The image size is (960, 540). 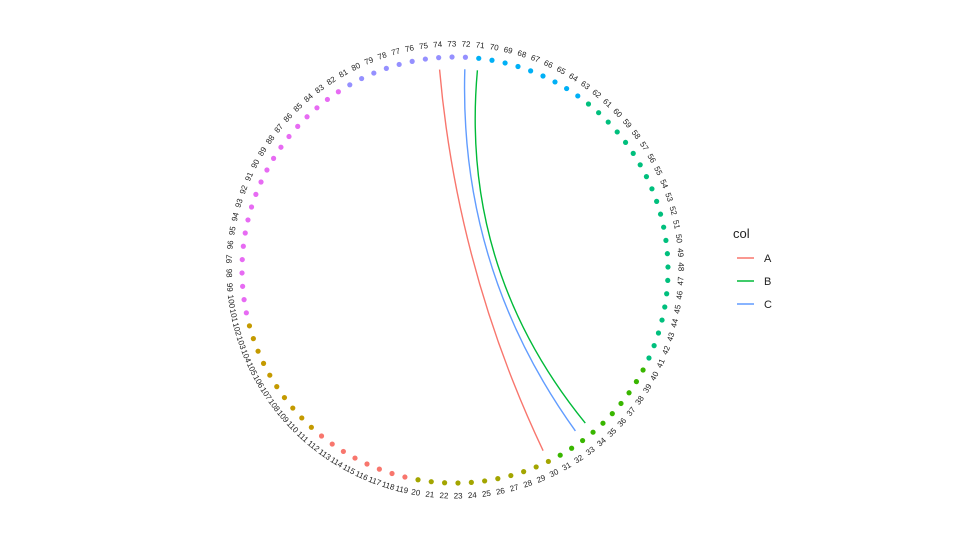 What do you see at coordinates (767, 282) in the screenshot?
I see `legend-label-B: B` at bounding box center [767, 282].